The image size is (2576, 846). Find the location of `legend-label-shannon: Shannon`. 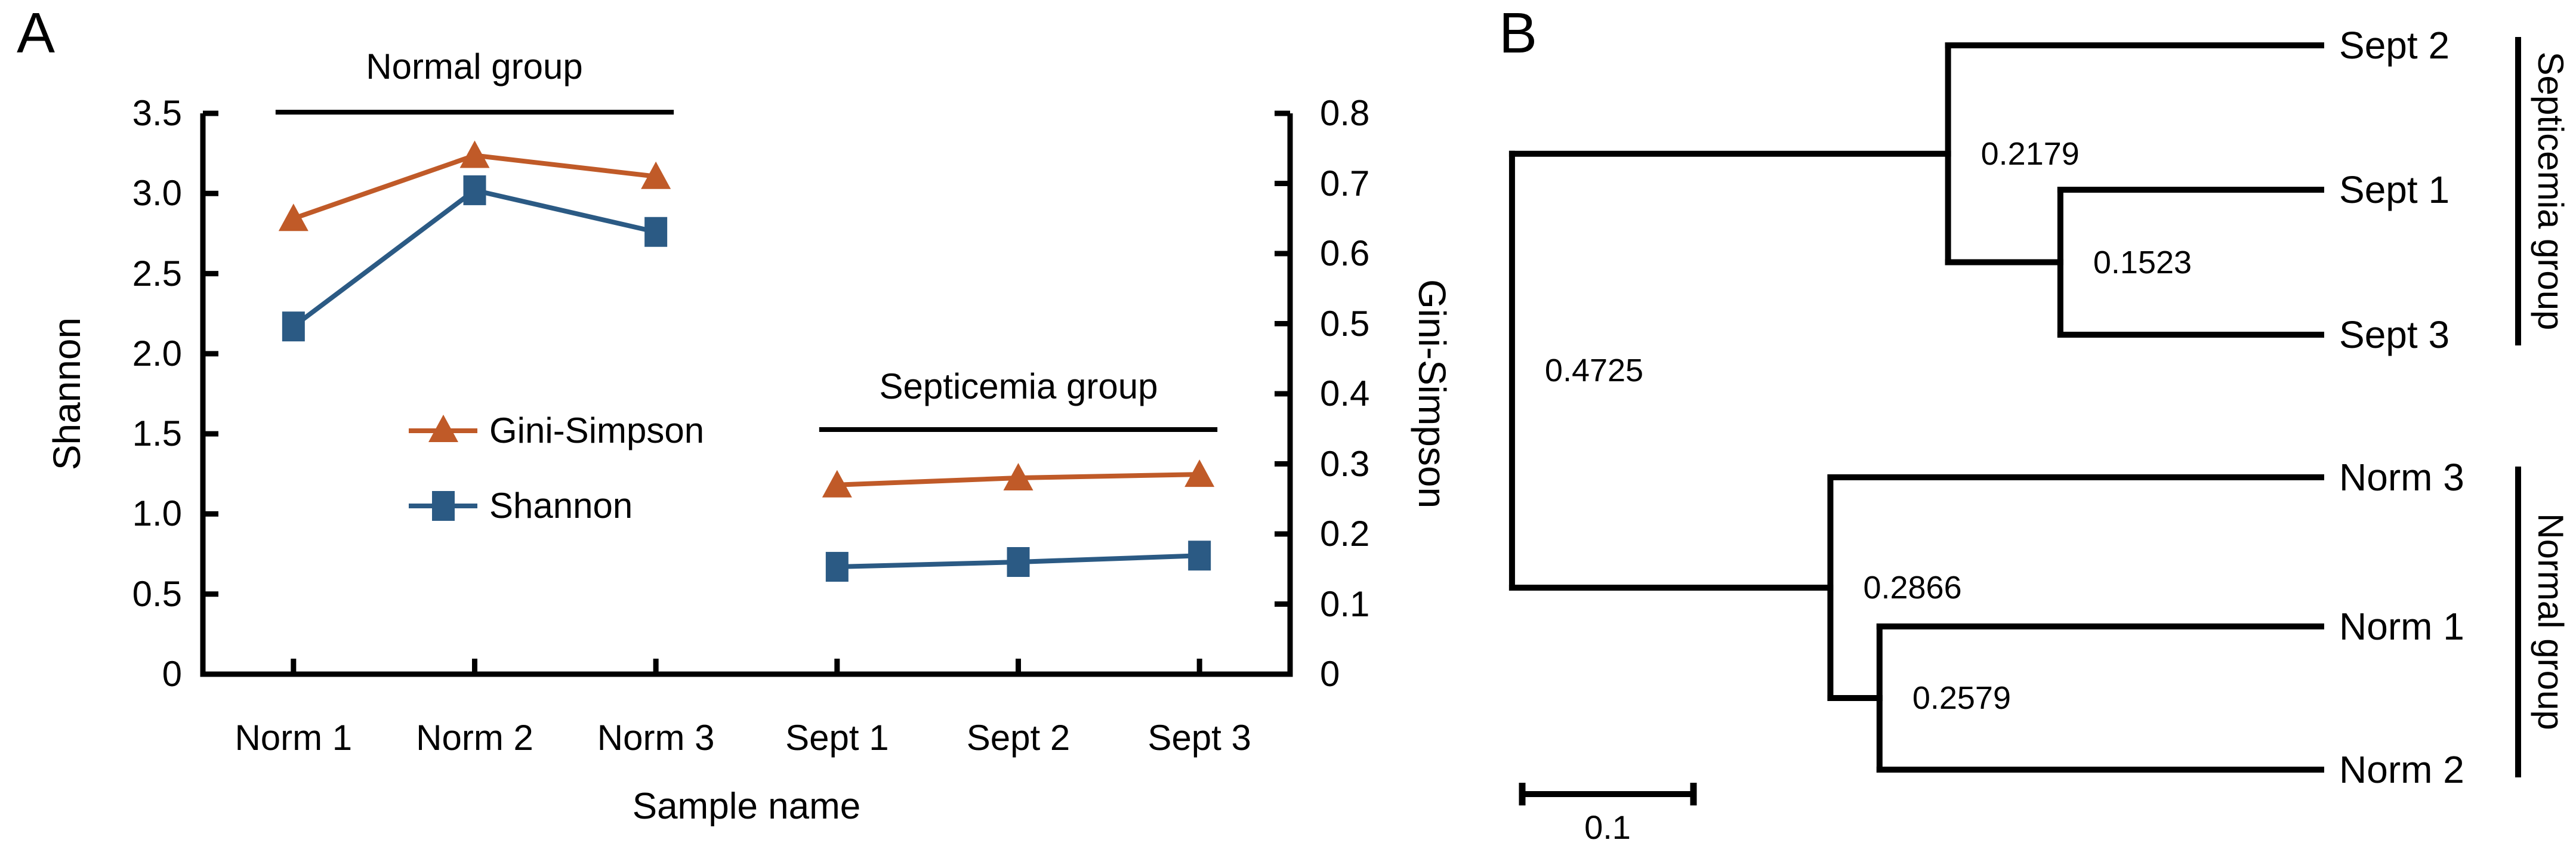

legend-label-shannon: Shannon is located at coordinates (561, 506).